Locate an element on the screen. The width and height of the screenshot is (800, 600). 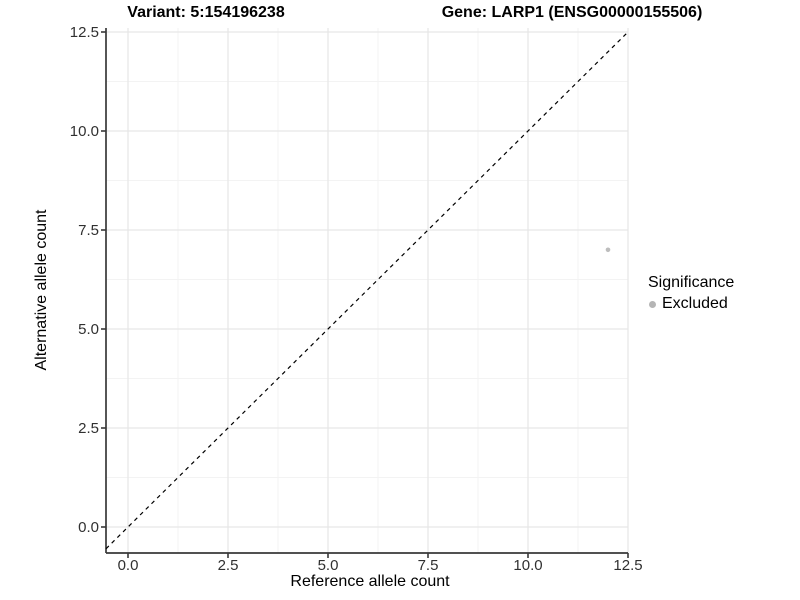
plot-title-variant: Variant: 5:154196238 is located at coordinates (206, 12).